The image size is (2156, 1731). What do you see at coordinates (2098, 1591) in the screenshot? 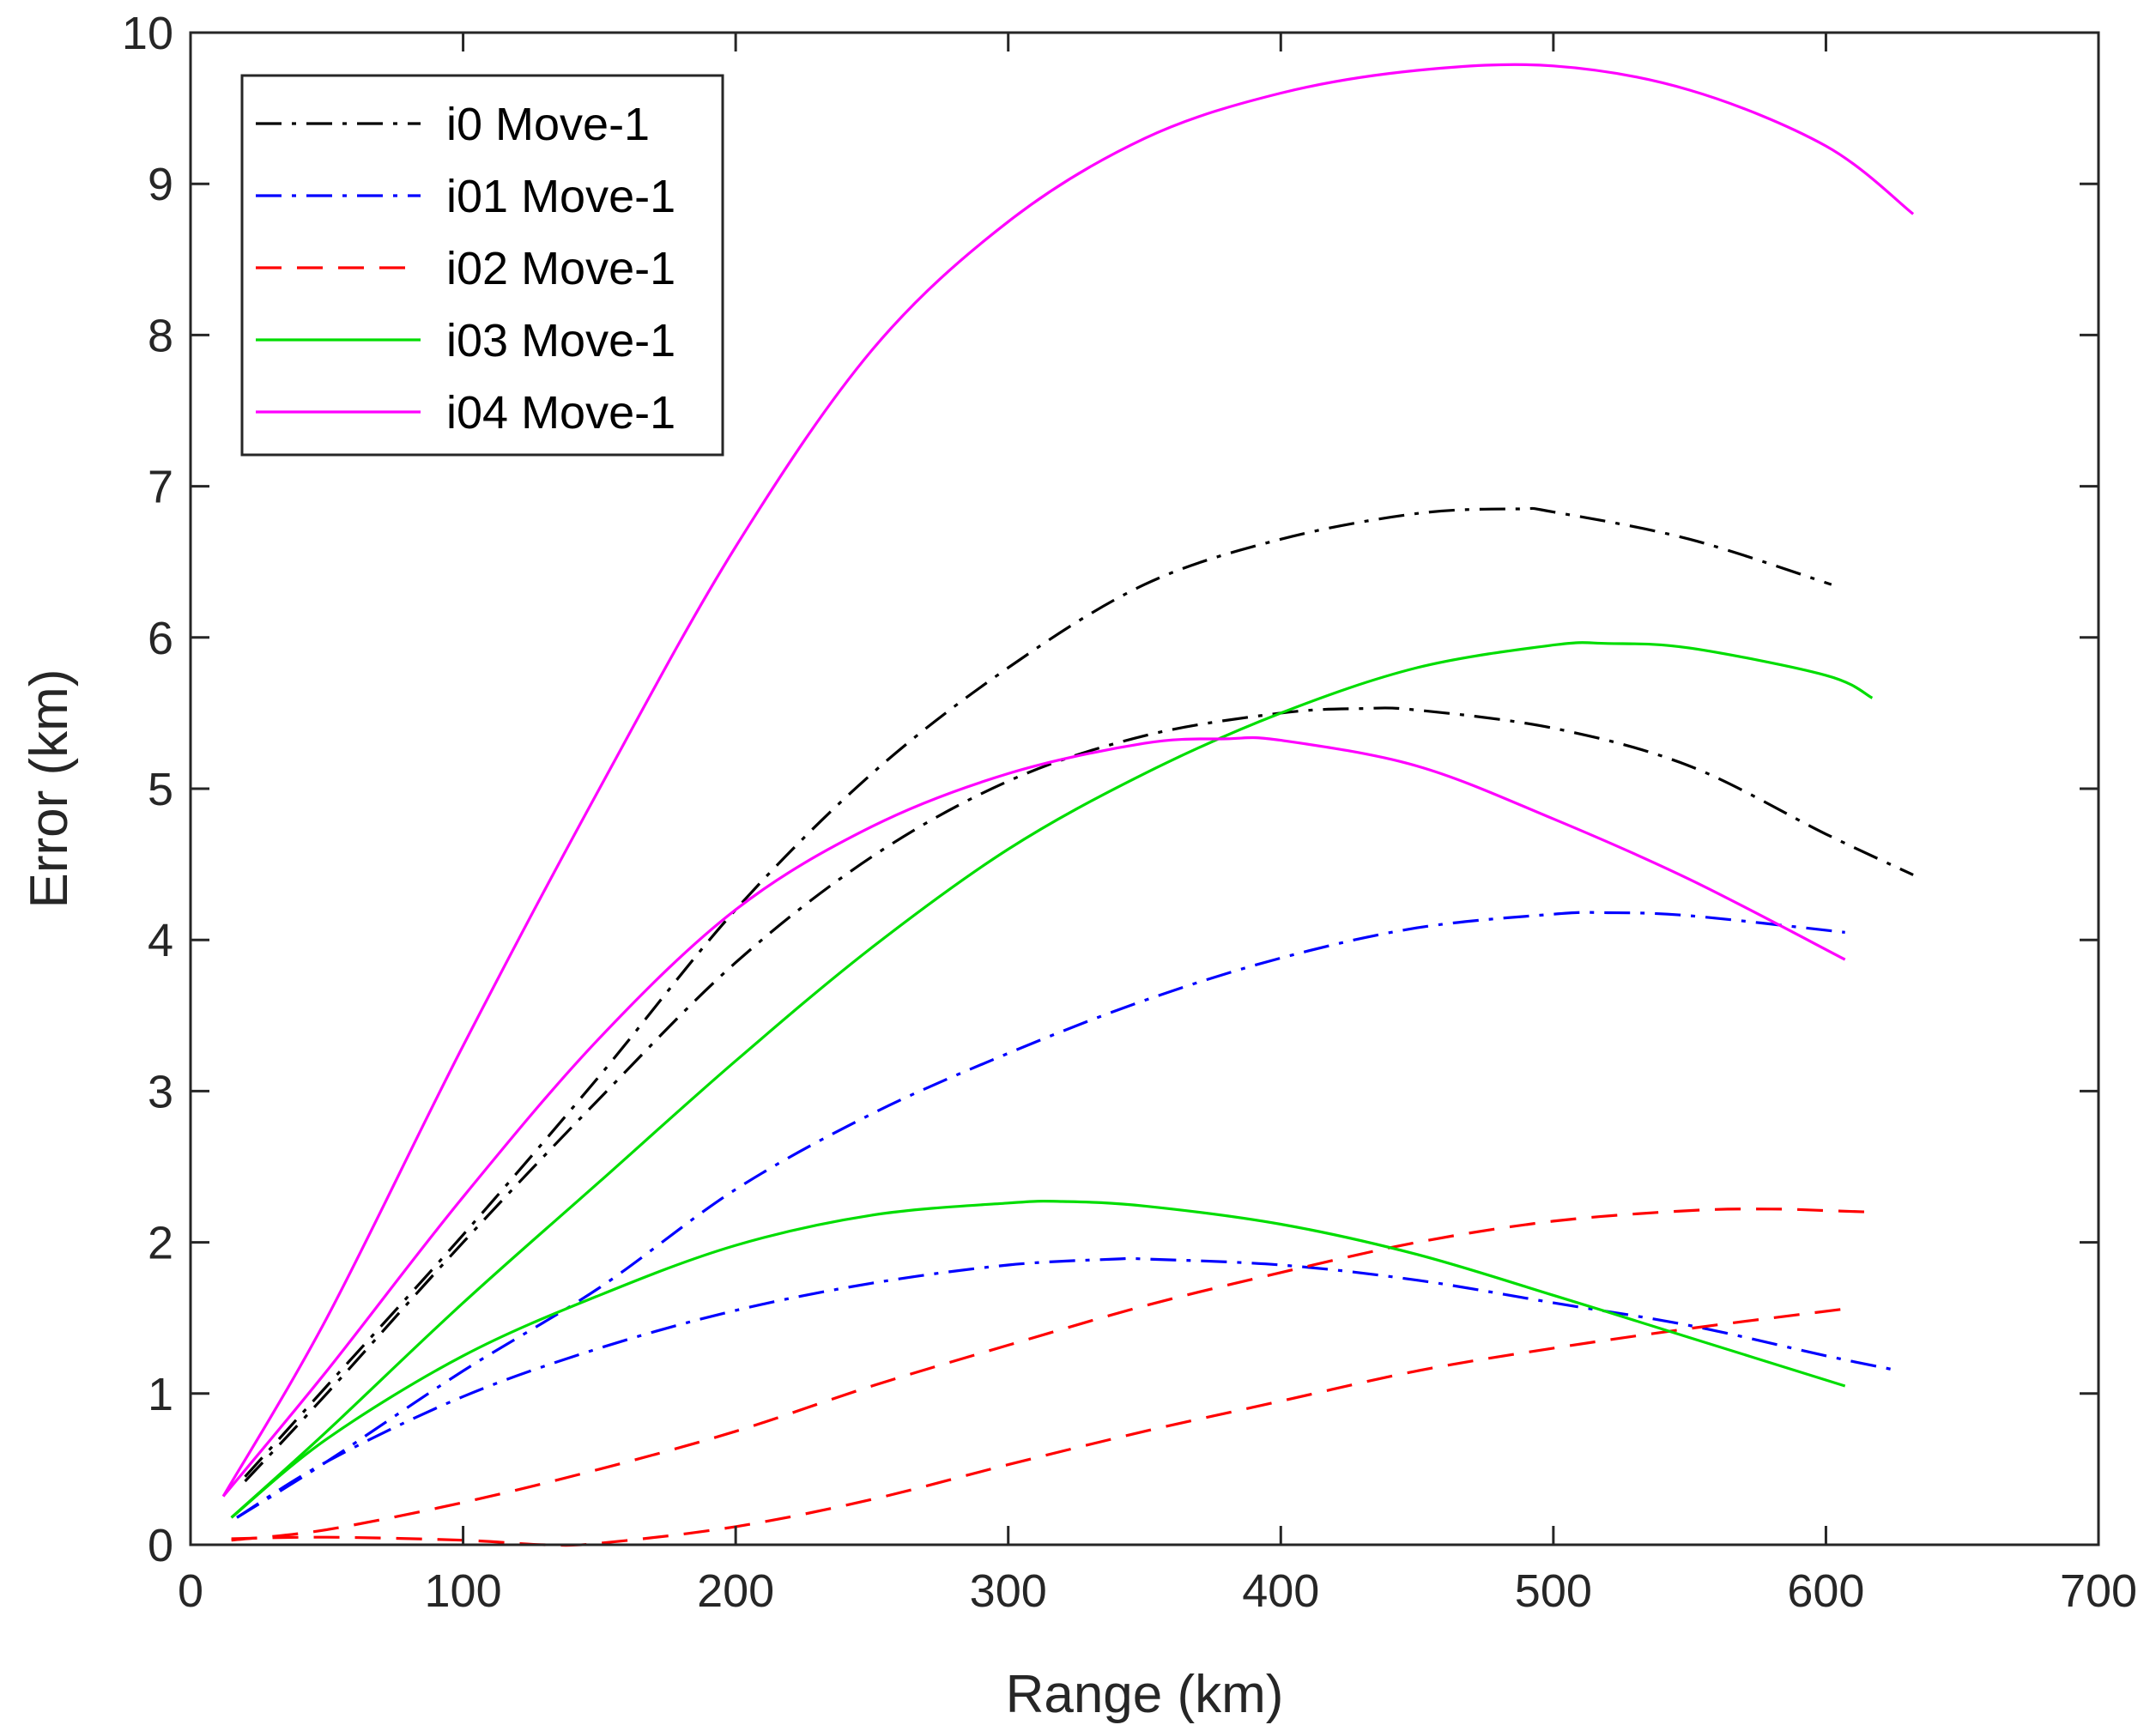
I see `x-tick-label: 700` at bounding box center [2098, 1591].